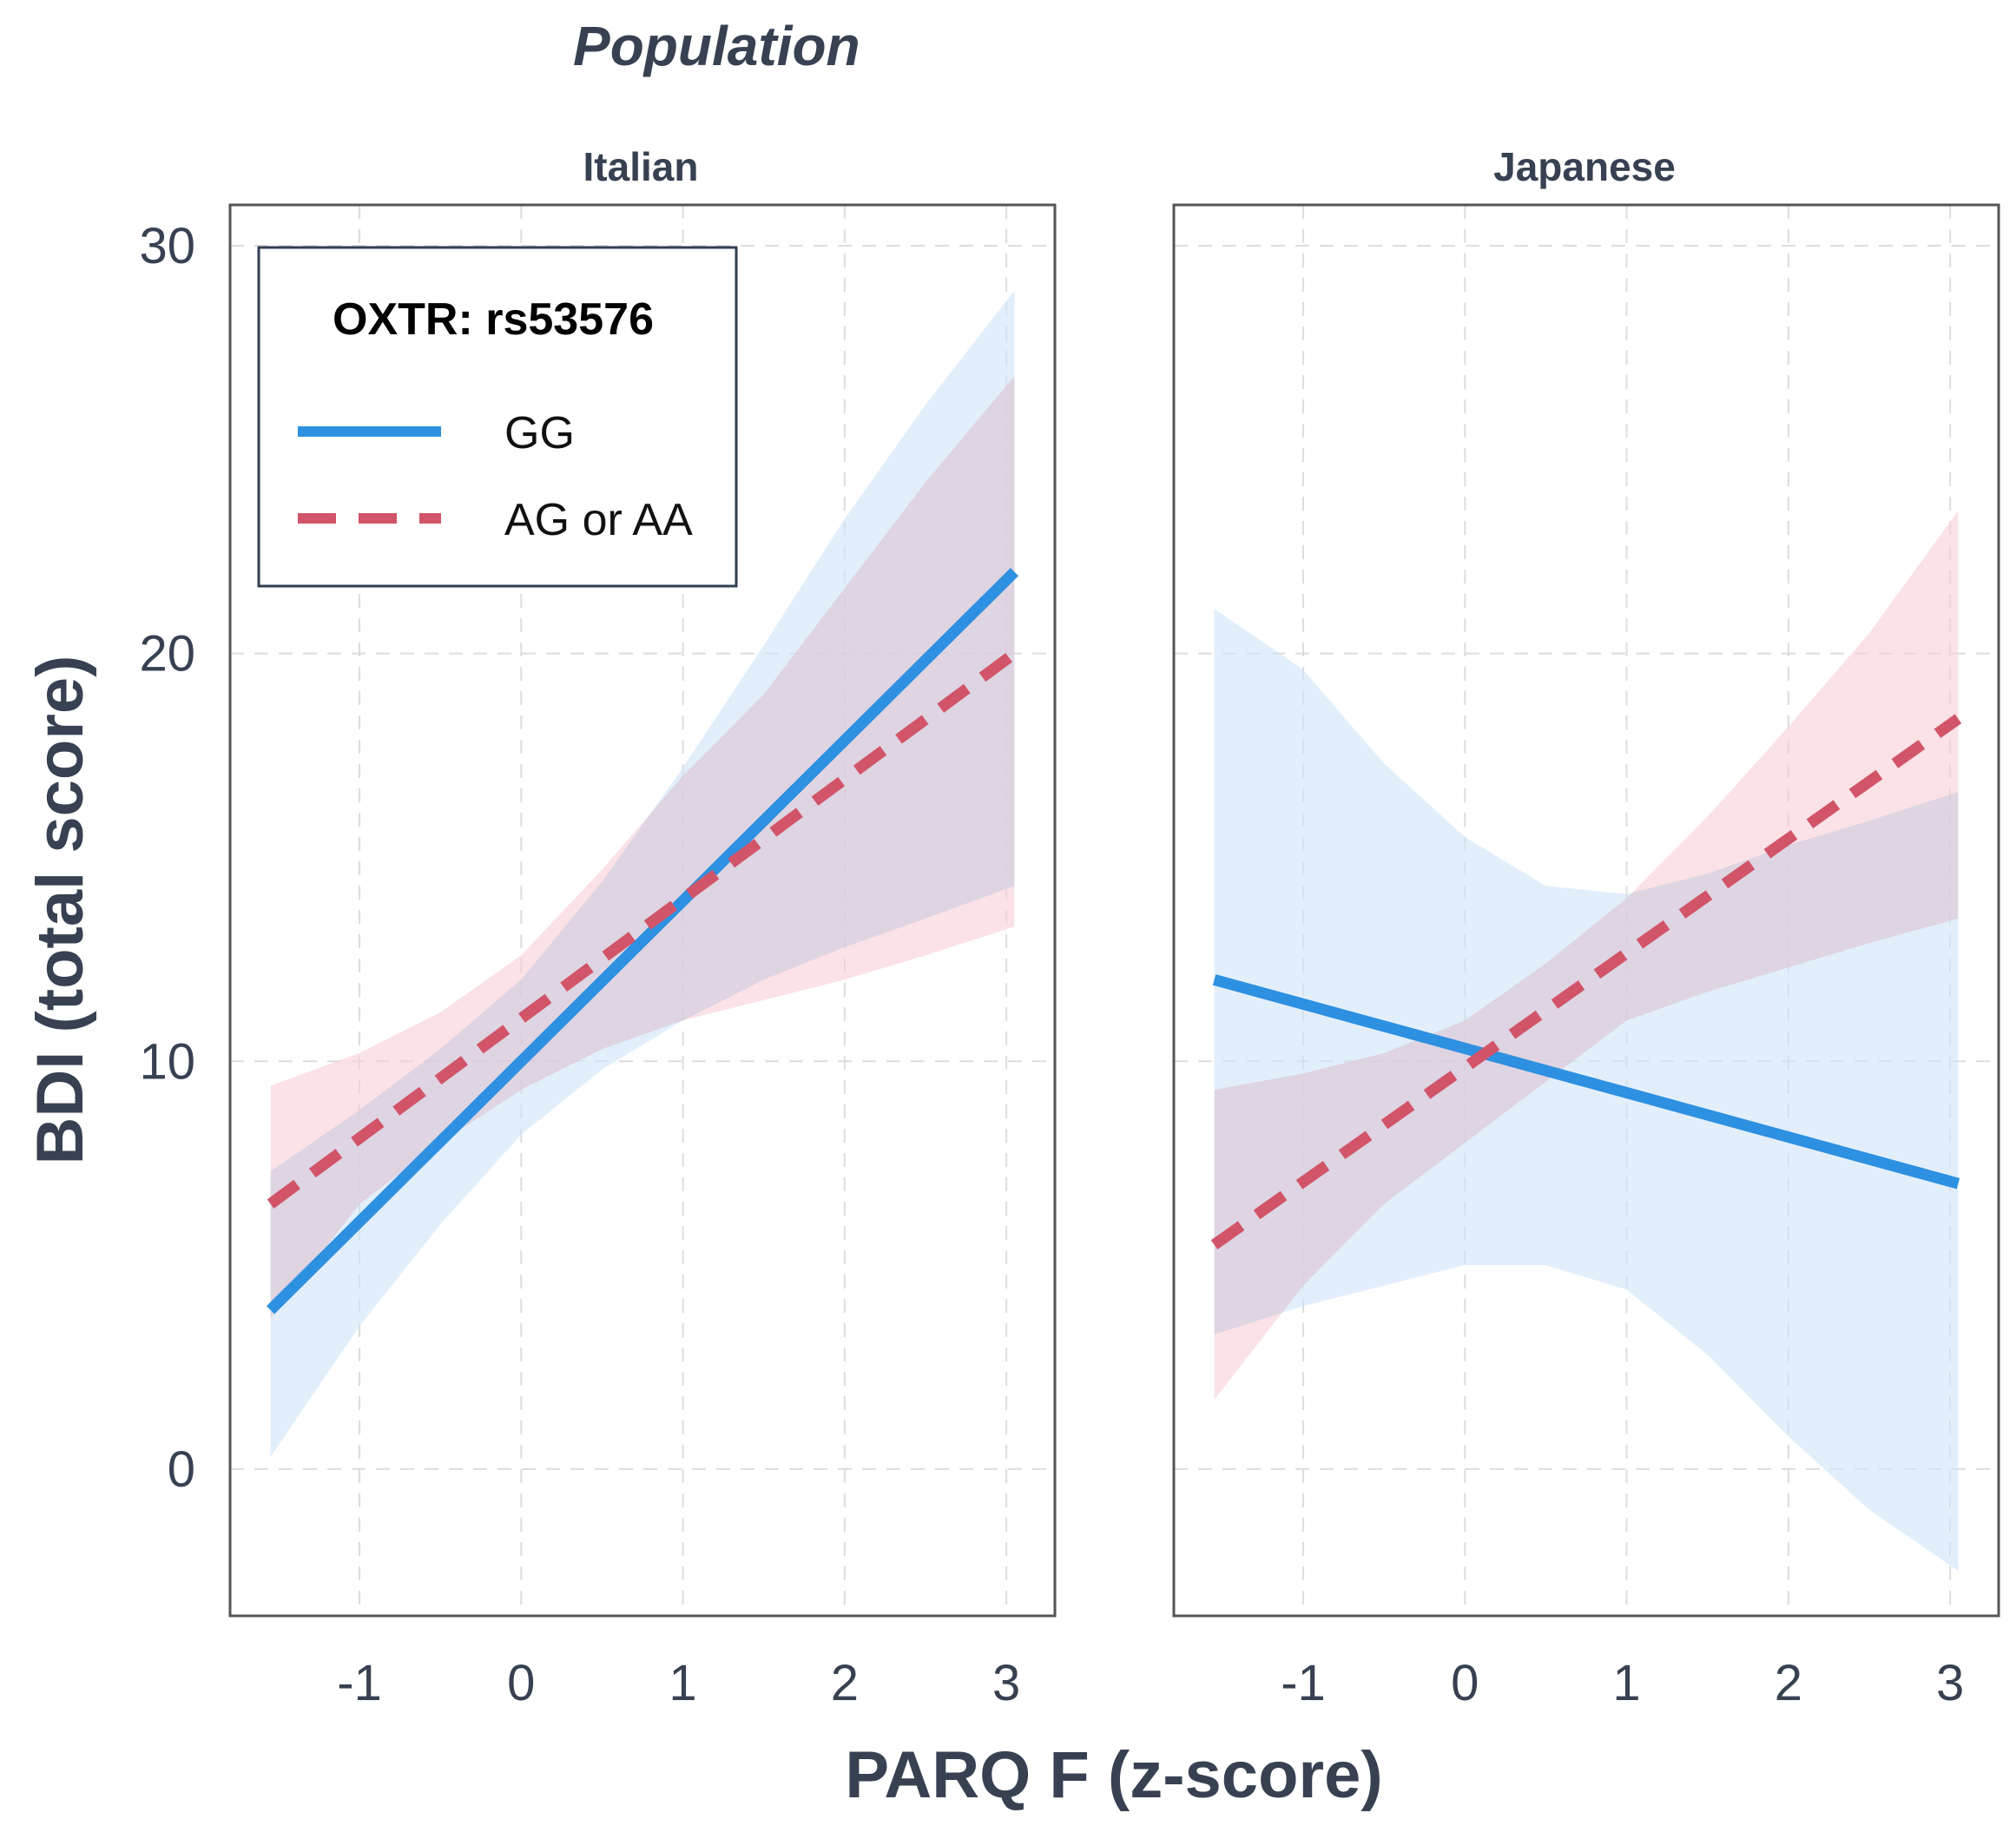 The width and height of the screenshot is (2016, 1839). What do you see at coordinates (716, 46) in the screenshot?
I see `chart-title: Population` at bounding box center [716, 46].